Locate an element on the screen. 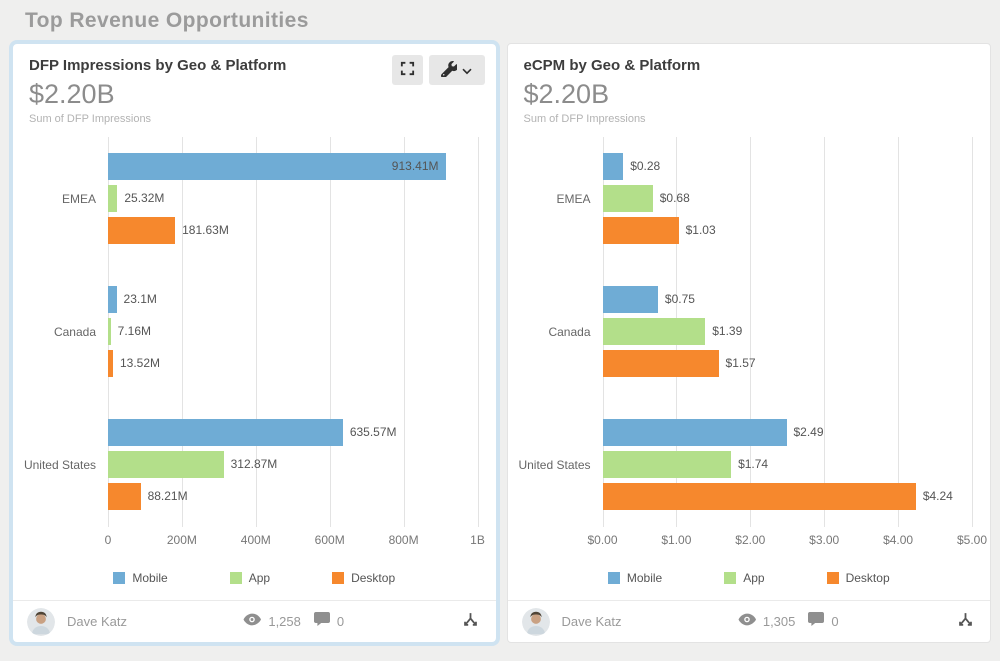 The image size is (1000, 661). bar-desktop-canada: $1.57 is located at coordinates (787, 363).